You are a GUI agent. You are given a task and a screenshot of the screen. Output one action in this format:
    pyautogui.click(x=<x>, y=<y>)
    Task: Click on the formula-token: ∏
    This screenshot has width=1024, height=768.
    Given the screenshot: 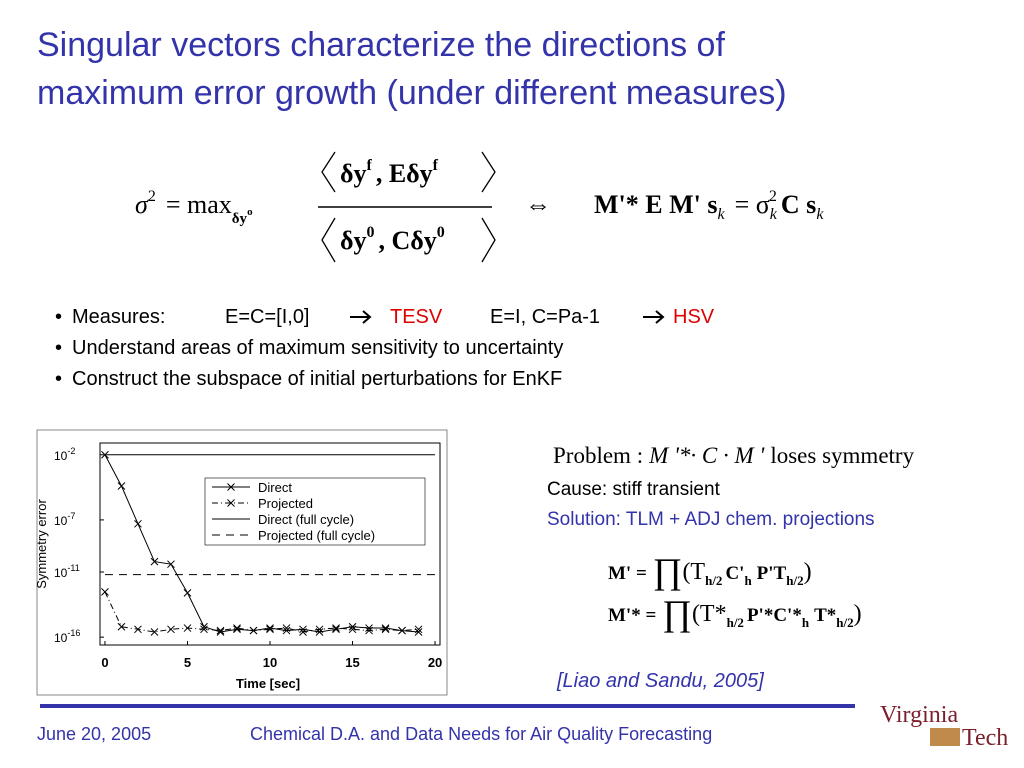 What is the action you would take?
    pyautogui.click(x=668, y=571)
    